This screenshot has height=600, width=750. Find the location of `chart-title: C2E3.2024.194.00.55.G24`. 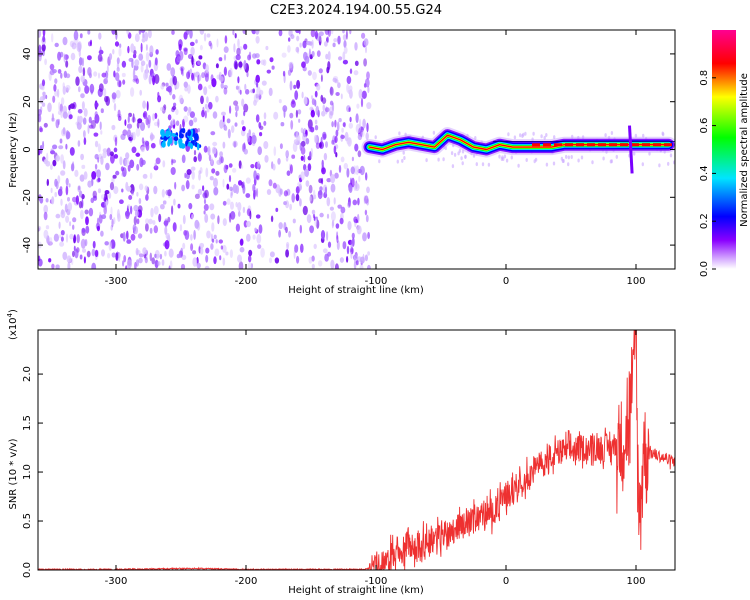

chart-title: C2E3.2024.194.00.55.G24 is located at coordinates (356, 10).